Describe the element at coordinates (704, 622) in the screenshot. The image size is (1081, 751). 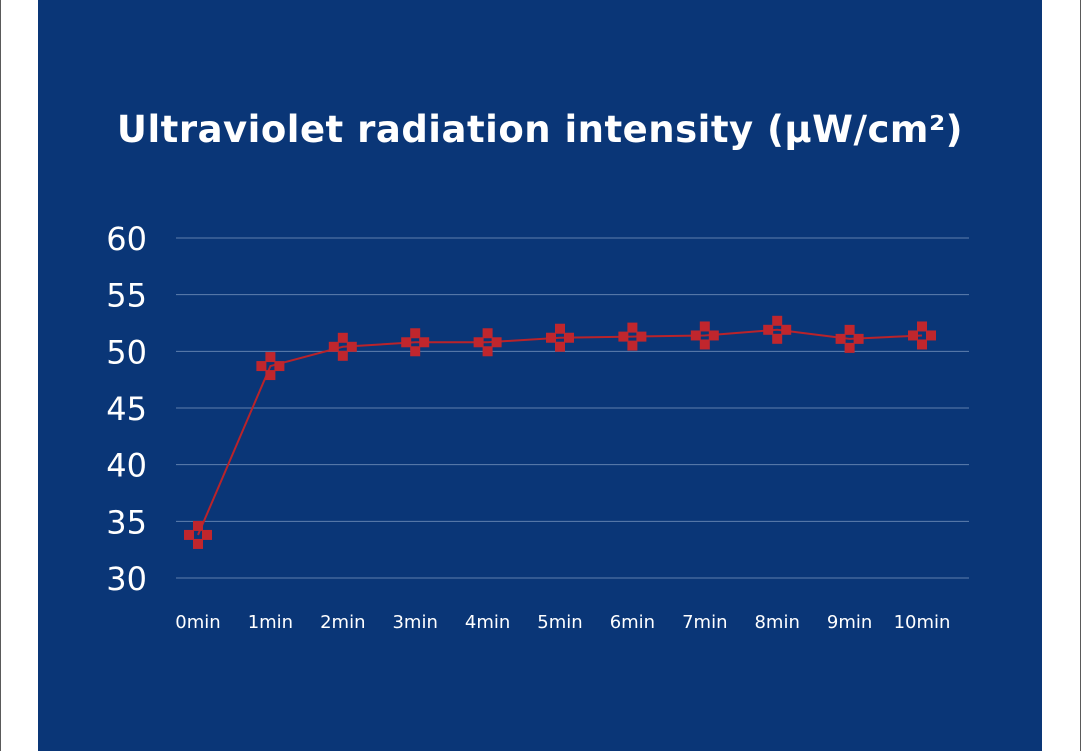
I see `x-tick-label: 7min` at that location.